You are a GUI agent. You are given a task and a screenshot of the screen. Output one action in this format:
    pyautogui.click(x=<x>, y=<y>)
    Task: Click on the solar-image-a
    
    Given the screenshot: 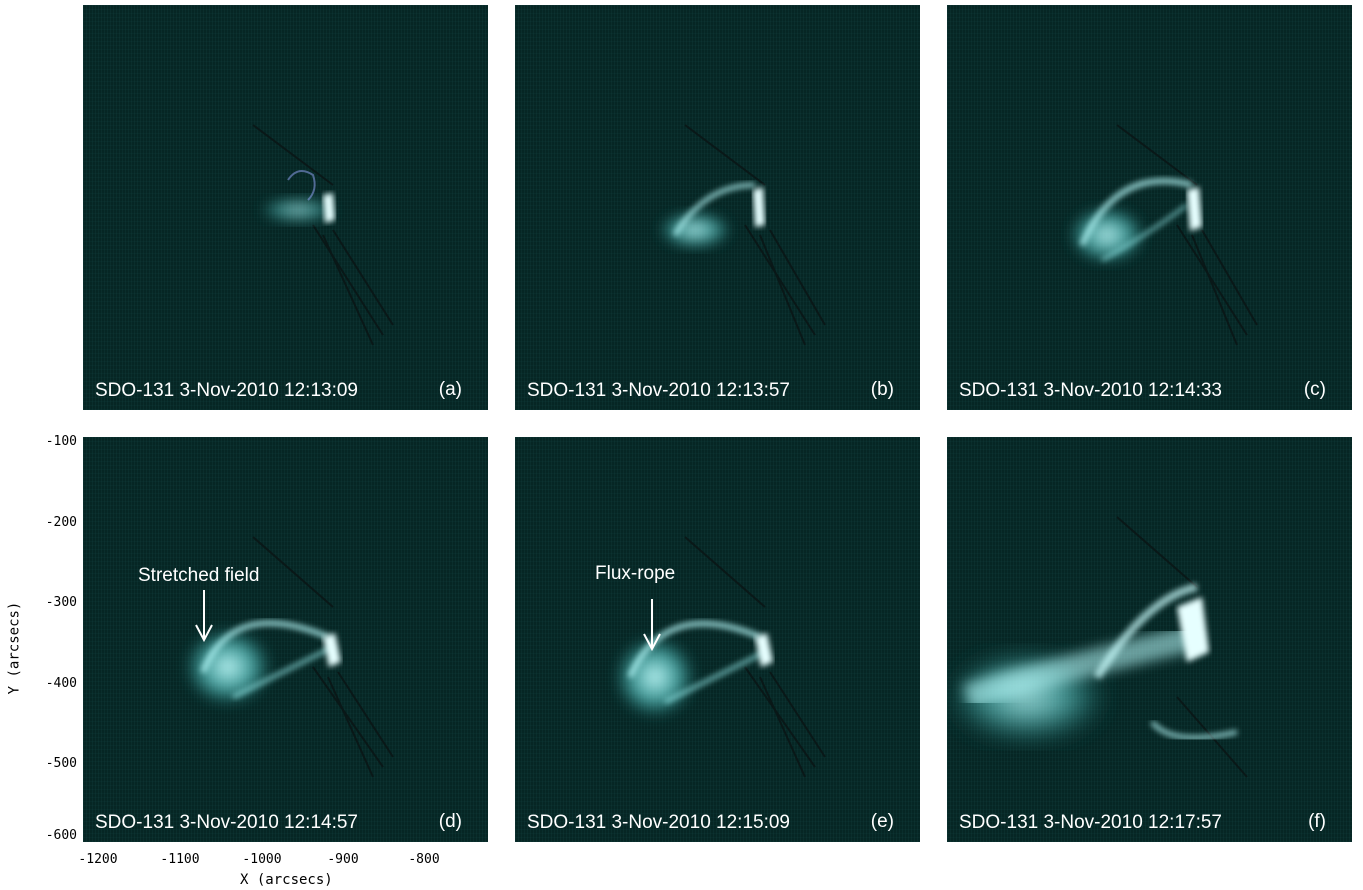 What is the action you would take?
    pyautogui.click(x=323, y=235)
    